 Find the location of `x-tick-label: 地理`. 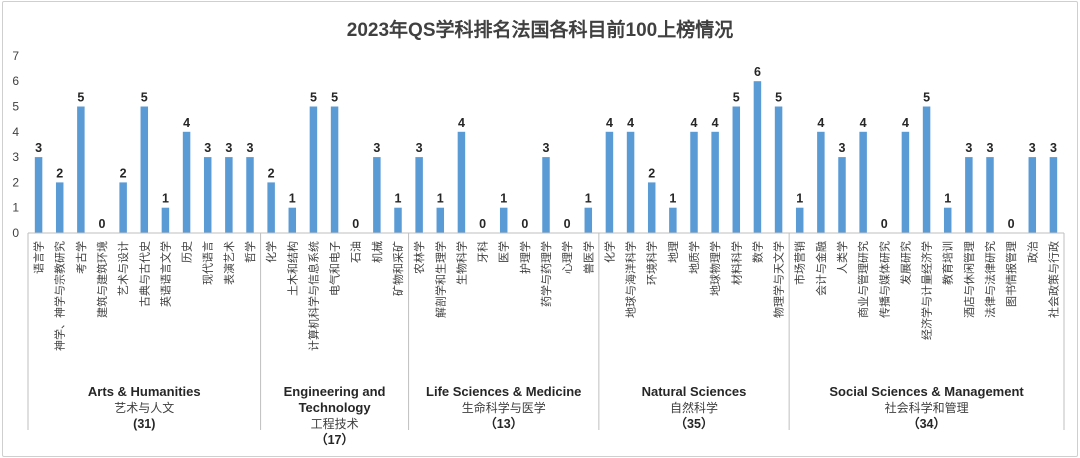

x-tick-label: 地理 is located at coordinates (673, 252).